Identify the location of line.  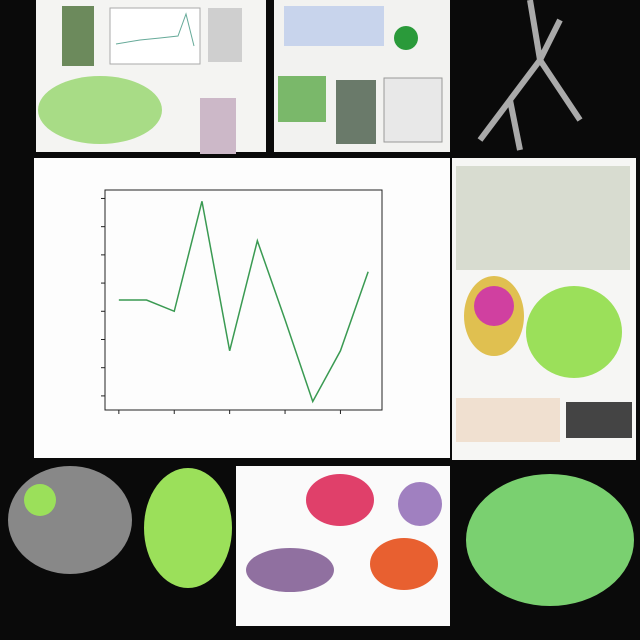
(243, 302).